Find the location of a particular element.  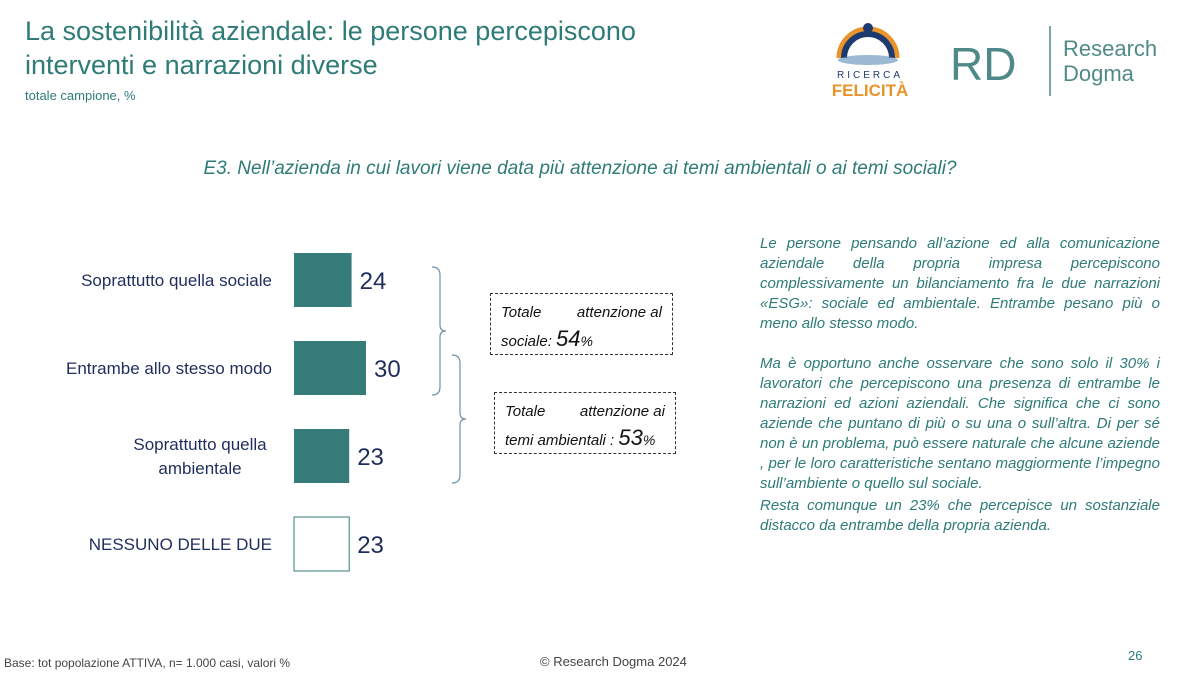

box-value: 54 is located at coordinates (568, 338).